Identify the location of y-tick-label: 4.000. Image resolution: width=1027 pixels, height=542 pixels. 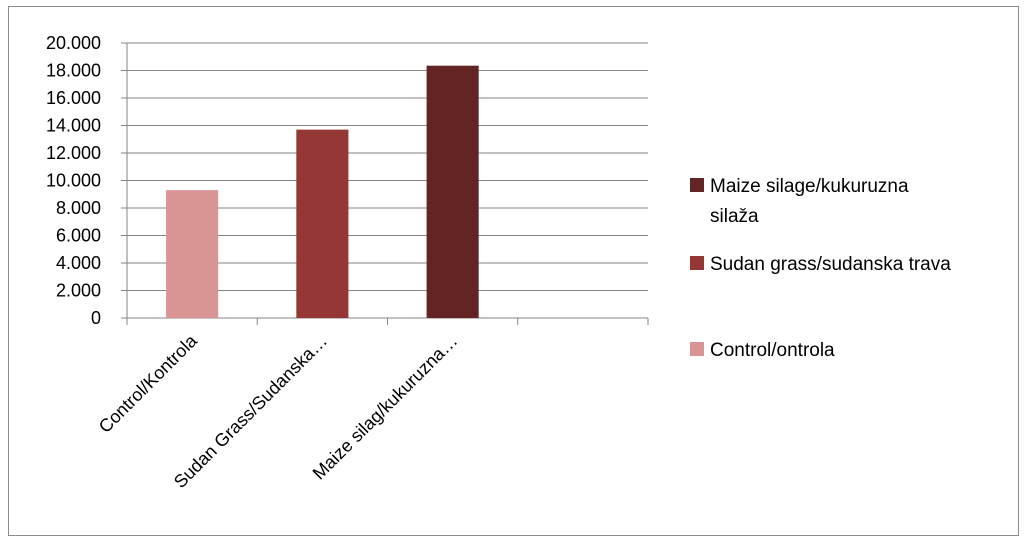
(78, 263).